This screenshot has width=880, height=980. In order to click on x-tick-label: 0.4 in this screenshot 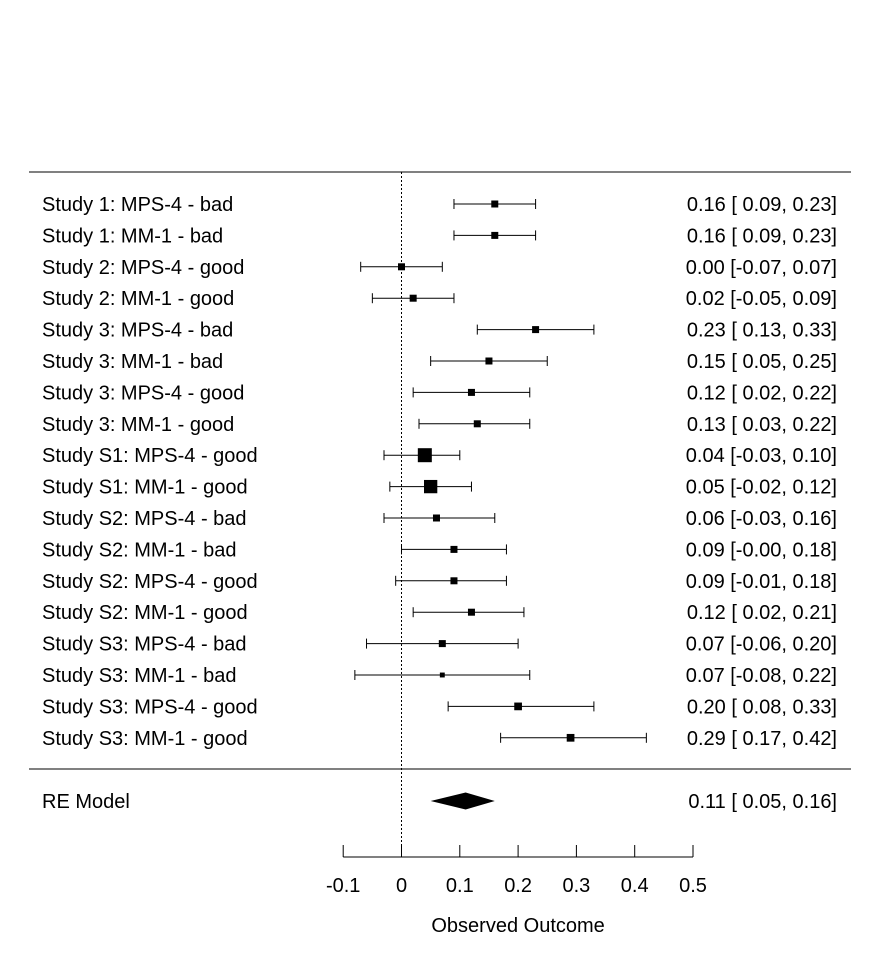, I will do `click(635, 886)`.